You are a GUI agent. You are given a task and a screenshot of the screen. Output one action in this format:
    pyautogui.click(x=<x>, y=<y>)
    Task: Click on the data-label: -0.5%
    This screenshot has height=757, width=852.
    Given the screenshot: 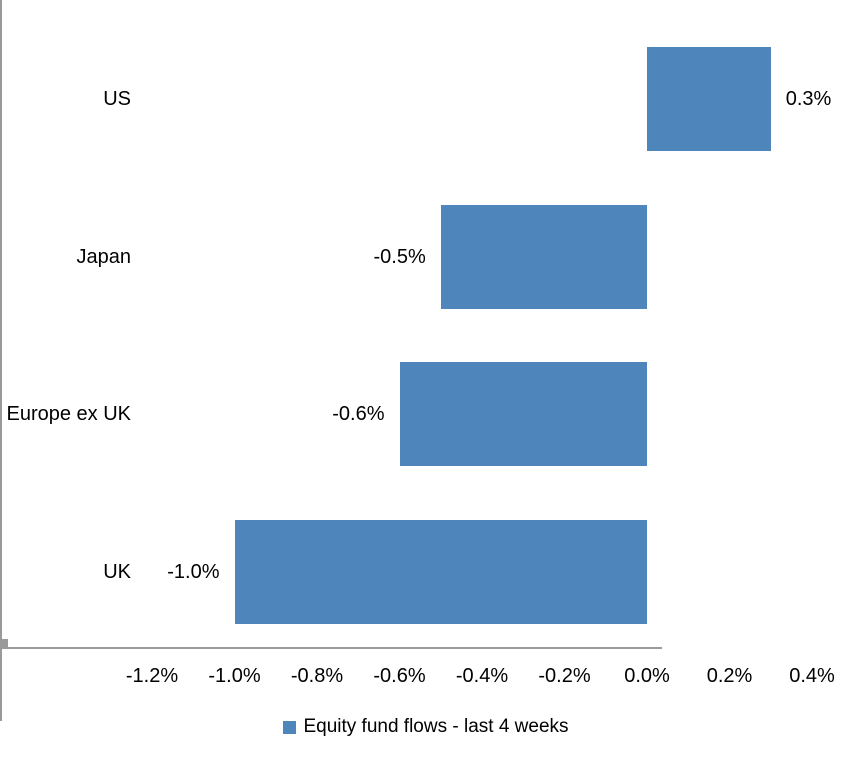 What is the action you would take?
    pyautogui.click(x=399, y=256)
    